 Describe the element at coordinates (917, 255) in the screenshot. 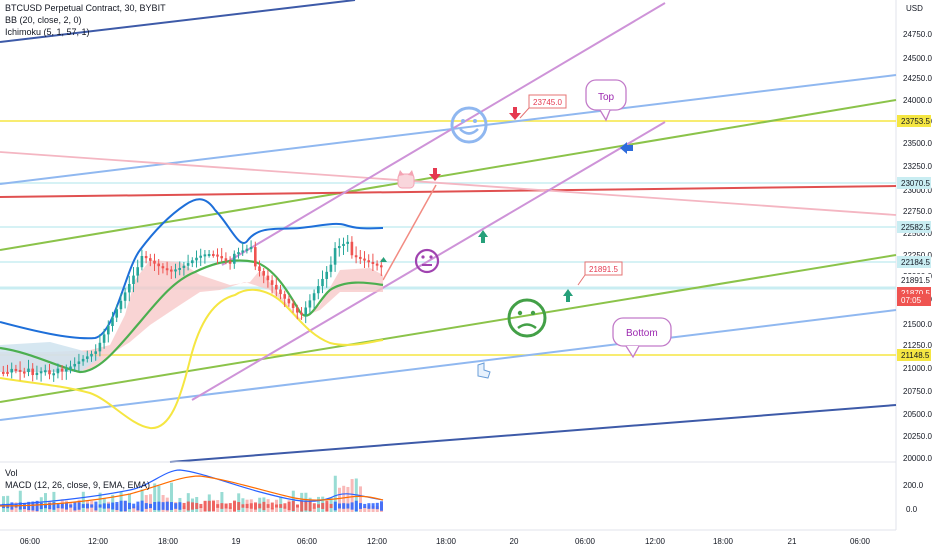

I see `price-tick-label: 22250.0` at that location.